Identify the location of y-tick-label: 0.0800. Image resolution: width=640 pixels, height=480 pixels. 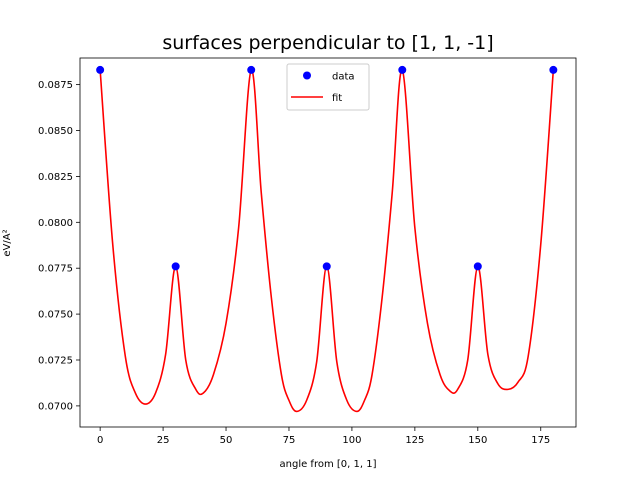
(55, 223).